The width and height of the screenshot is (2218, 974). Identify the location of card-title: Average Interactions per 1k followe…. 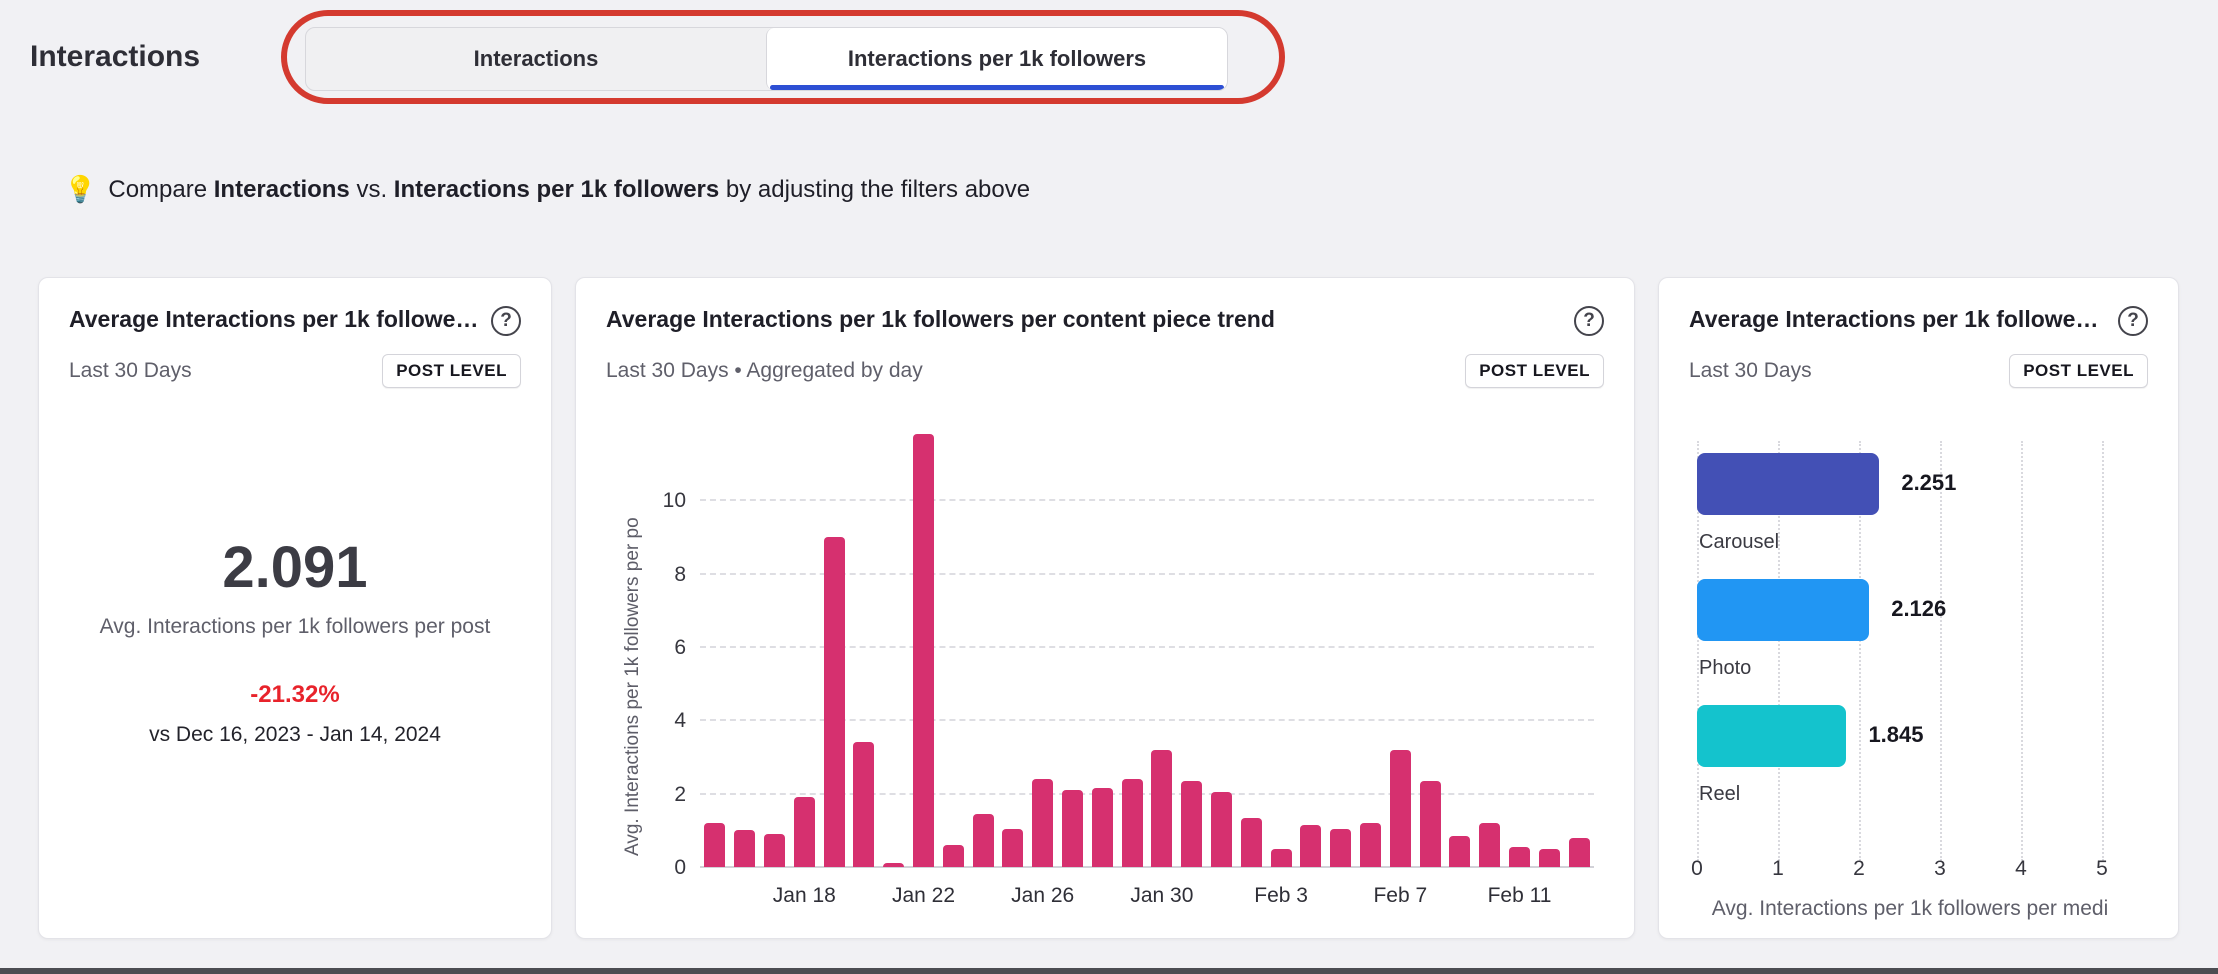
(274, 319).